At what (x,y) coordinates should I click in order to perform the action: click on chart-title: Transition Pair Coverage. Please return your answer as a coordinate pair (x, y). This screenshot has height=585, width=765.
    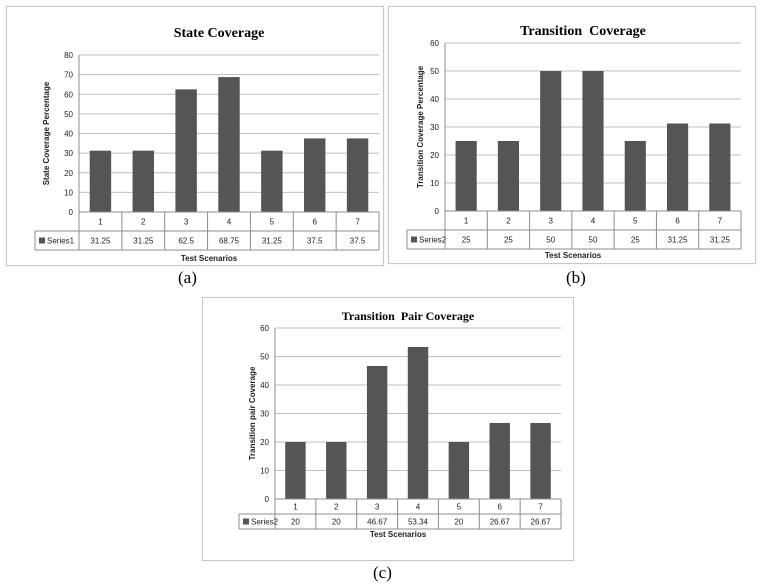
    Looking at the image, I should click on (408, 316).